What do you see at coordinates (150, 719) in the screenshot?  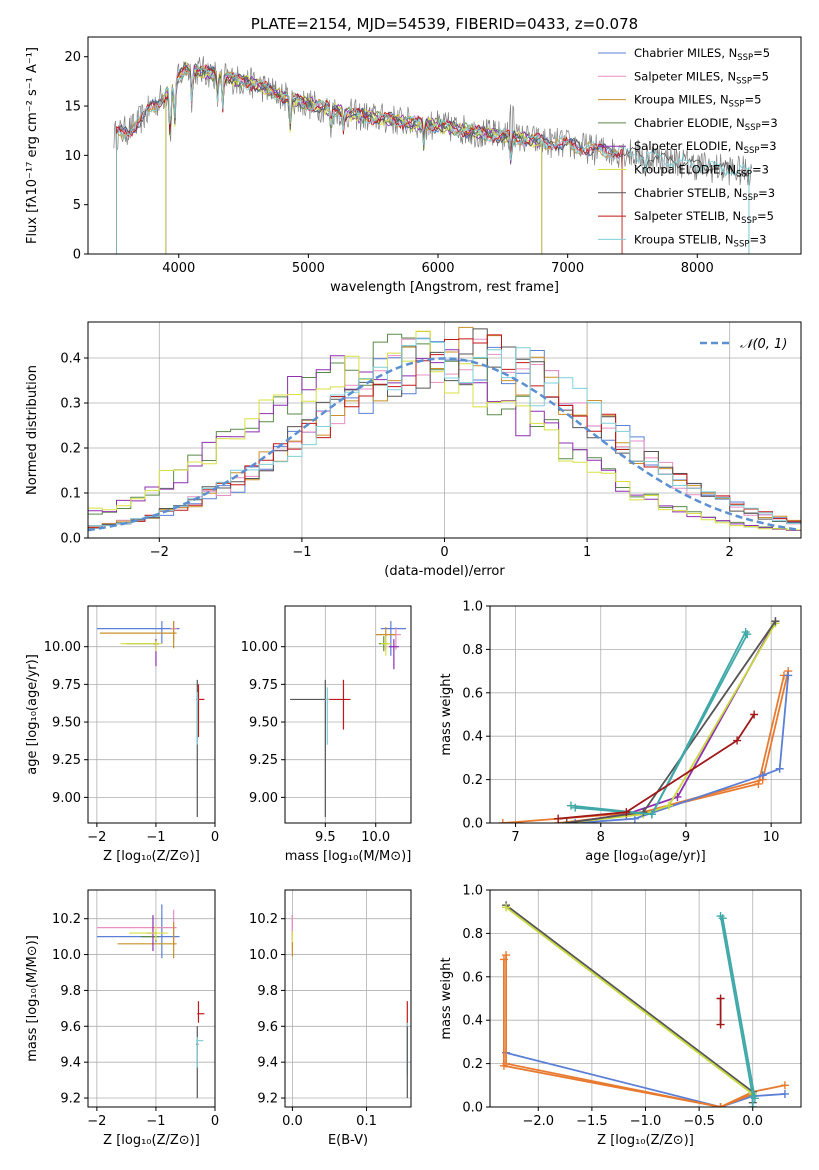 I see `age_vs_Z-plot-area` at bounding box center [150, 719].